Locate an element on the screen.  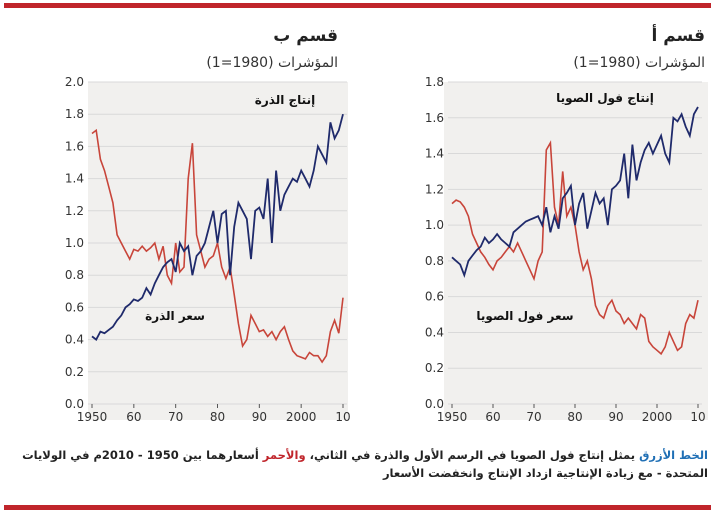
panel-b-y-ticks: 0.0 0.2 0.4 0.6 0.8 1.0 1.2 1.4 1.6 1.8 2.0 is located at coordinates (74, 243).